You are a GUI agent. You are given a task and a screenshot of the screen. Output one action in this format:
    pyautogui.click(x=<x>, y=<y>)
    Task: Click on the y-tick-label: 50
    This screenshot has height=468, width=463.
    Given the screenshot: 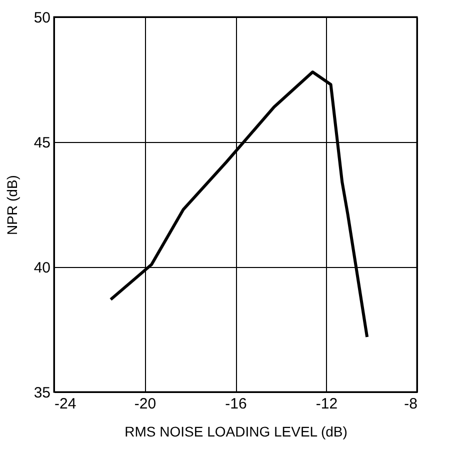 What is the action you would take?
    pyautogui.click(x=42, y=18)
    